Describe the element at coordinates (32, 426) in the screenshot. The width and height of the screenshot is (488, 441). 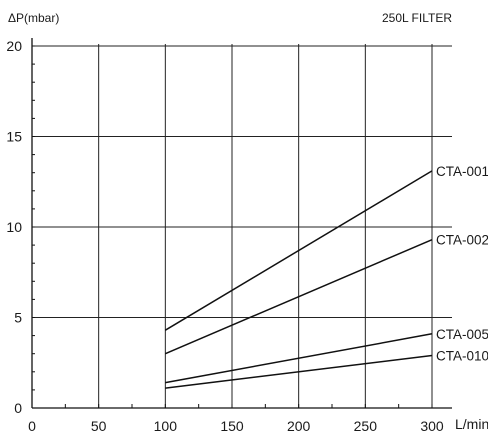
I see `x-tick-label: 0` at that location.